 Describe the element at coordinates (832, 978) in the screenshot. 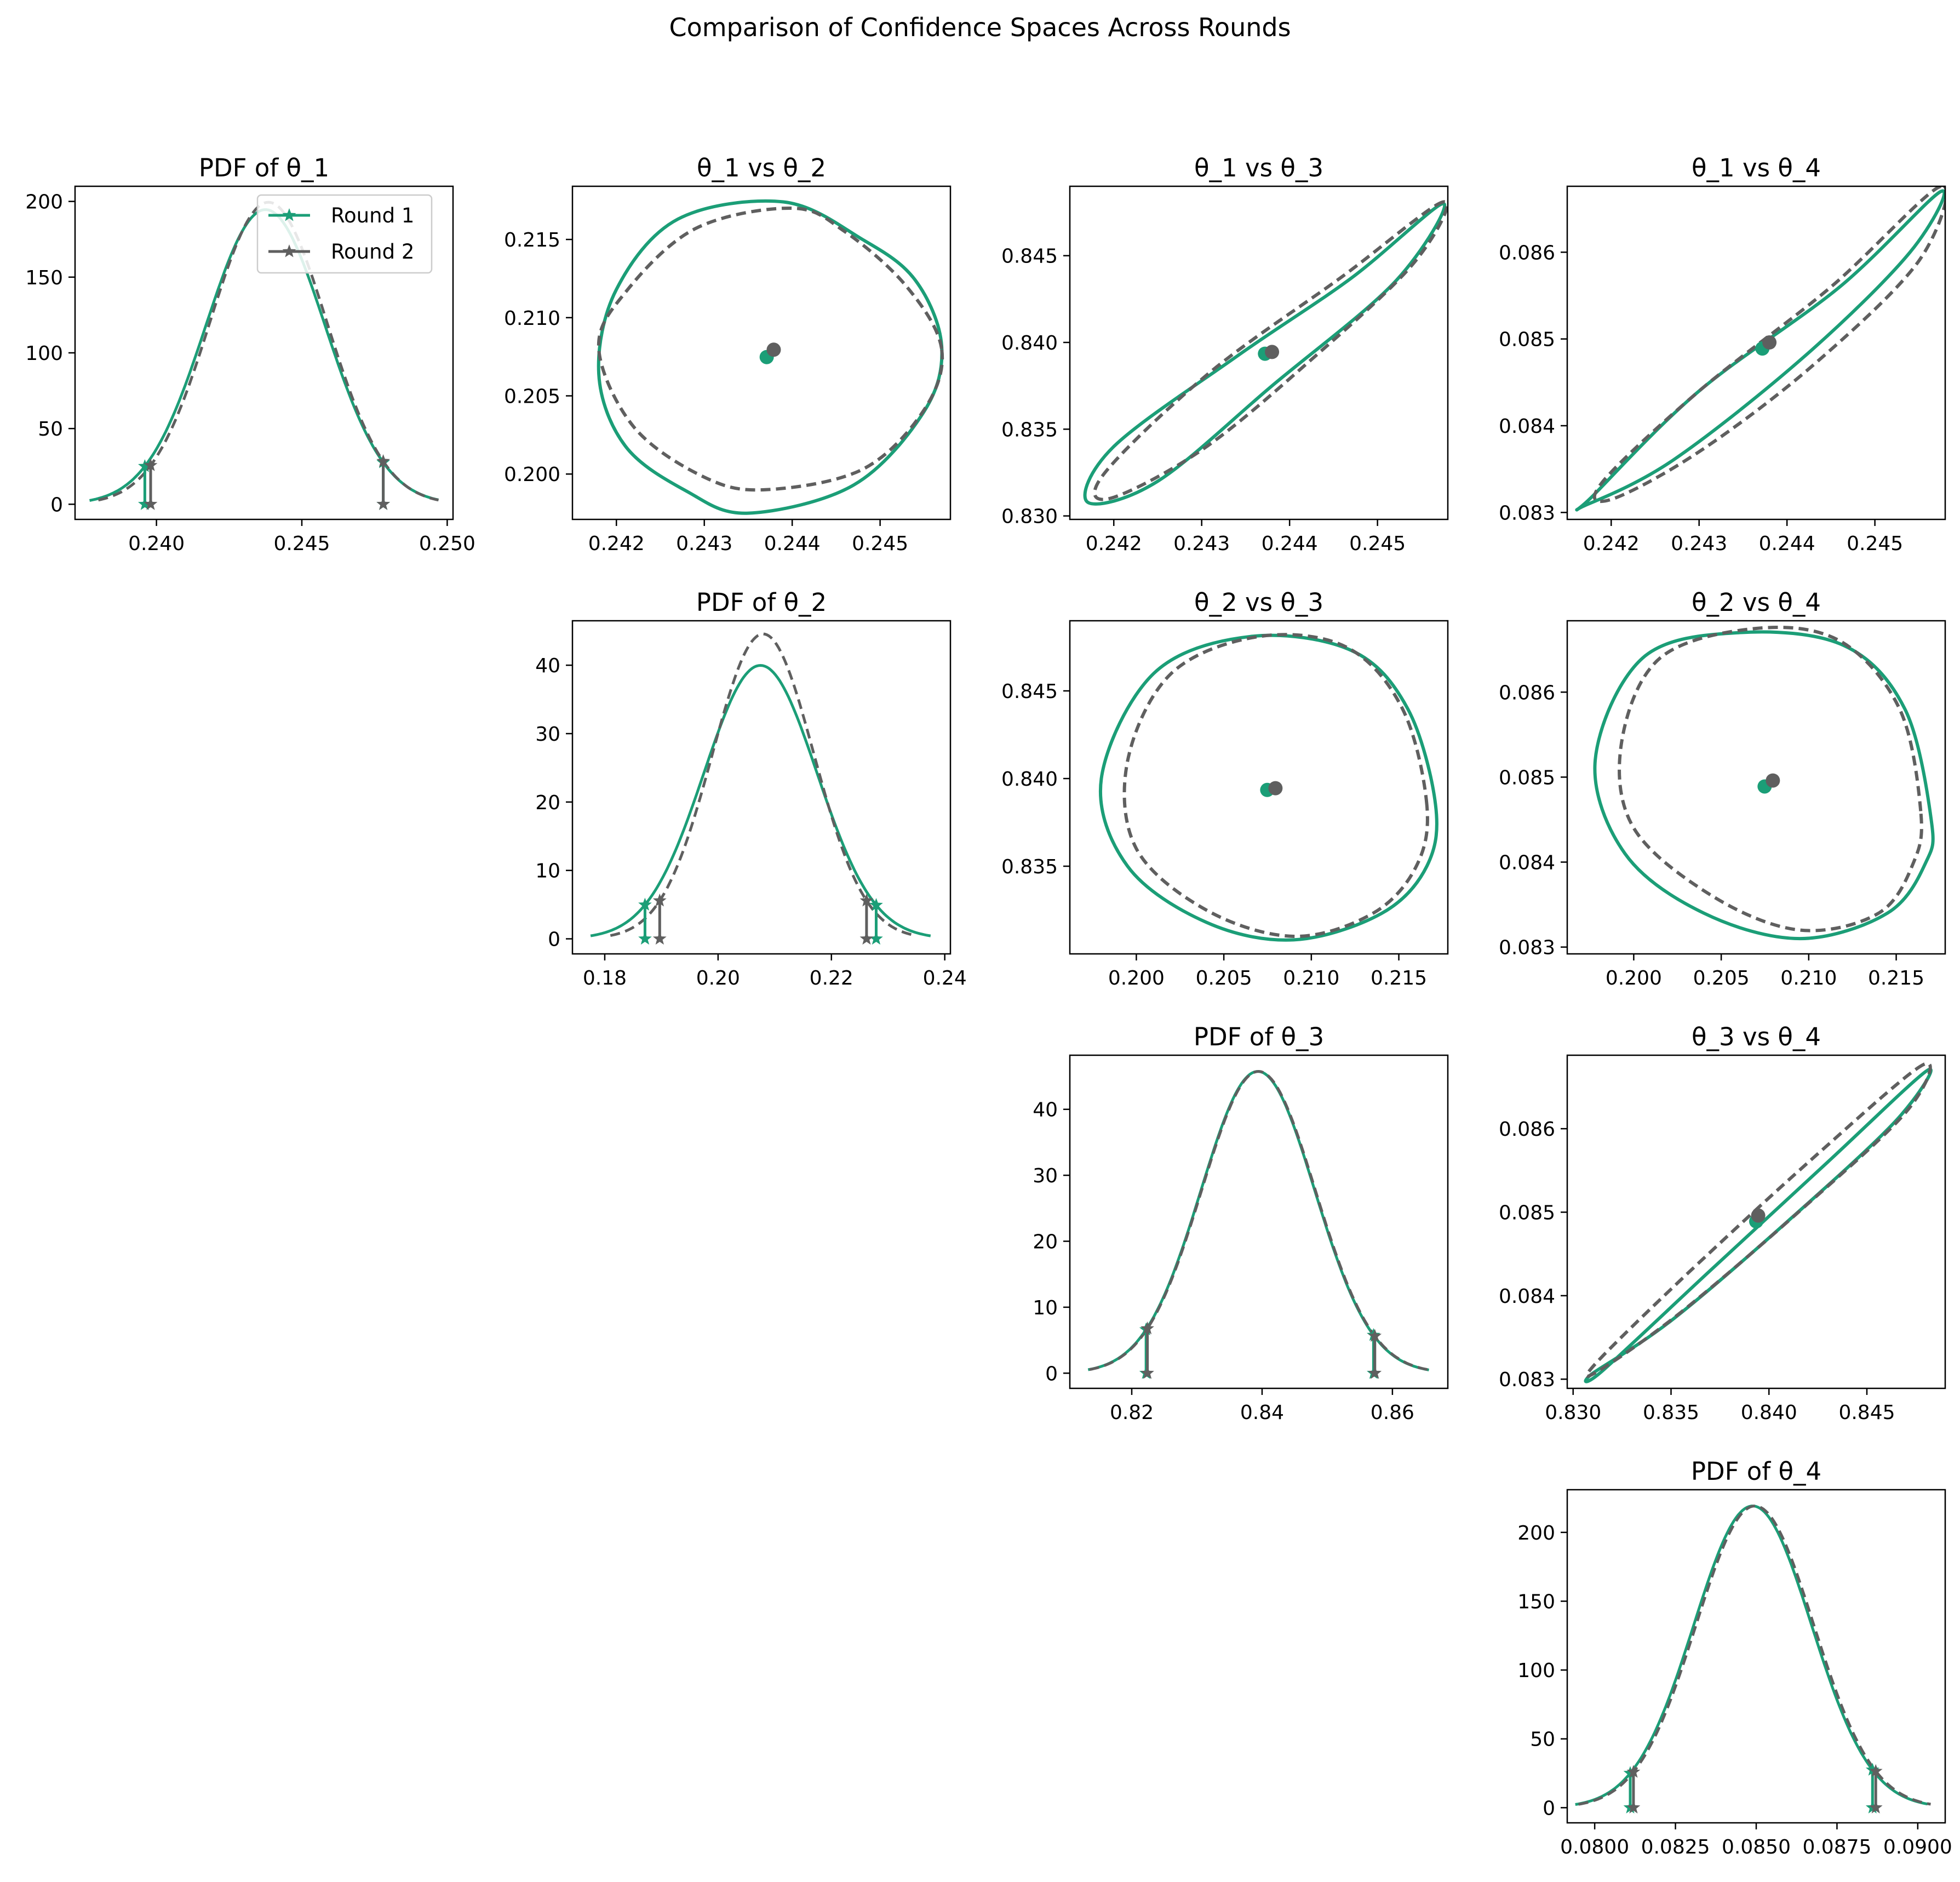

I see `x-tick-label: 0.22` at that location.